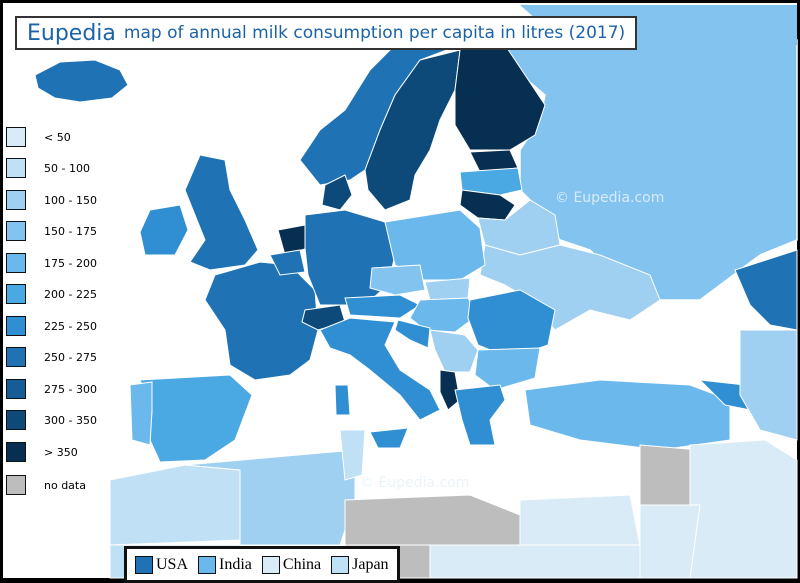 This screenshot has height=583, width=800. I want to click on legend-row: 175 - 200, so click(61, 263).